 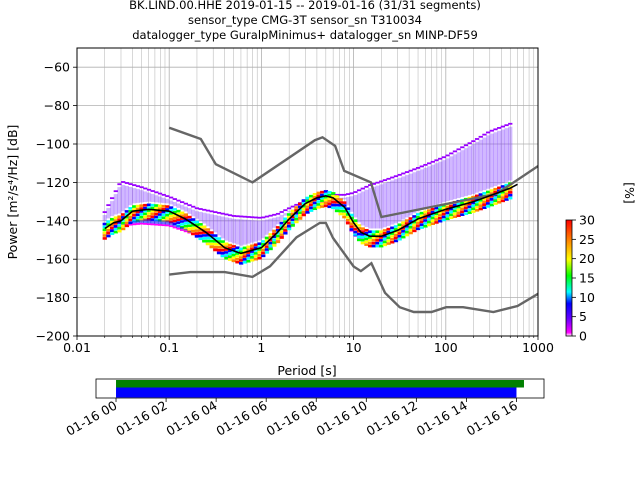 What do you see at coordinates (191, 418) in the screenshot?
I see `coverage-tick-label: 01-16 04` at bounding box center [191, 418].